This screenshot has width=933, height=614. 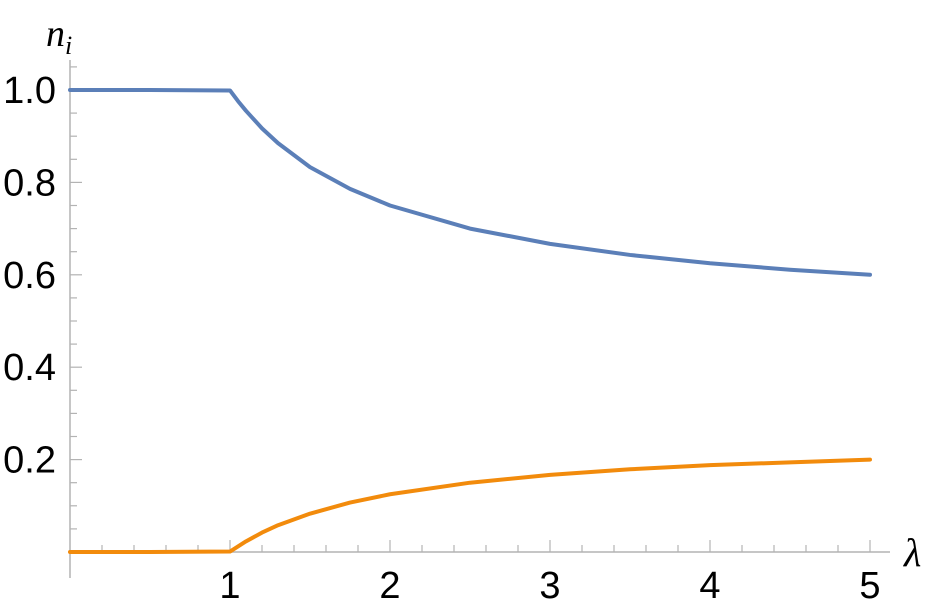 I want to click on x-tick-label: 1, so click(x=229, y=586).